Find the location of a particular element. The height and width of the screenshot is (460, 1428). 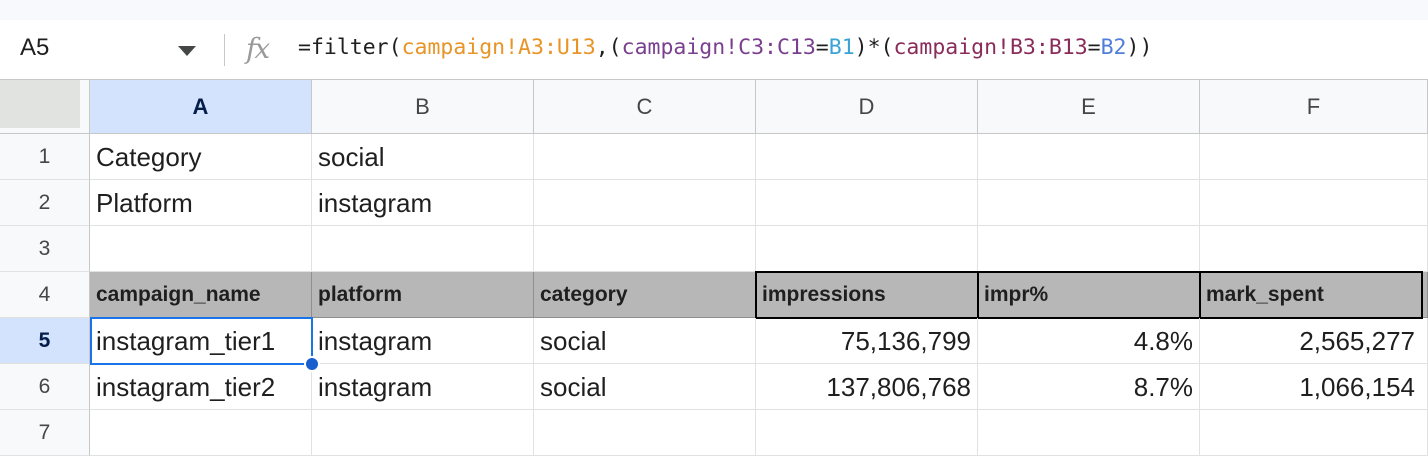

cell-a4: campaign_name is located at coordinates (201, 295).